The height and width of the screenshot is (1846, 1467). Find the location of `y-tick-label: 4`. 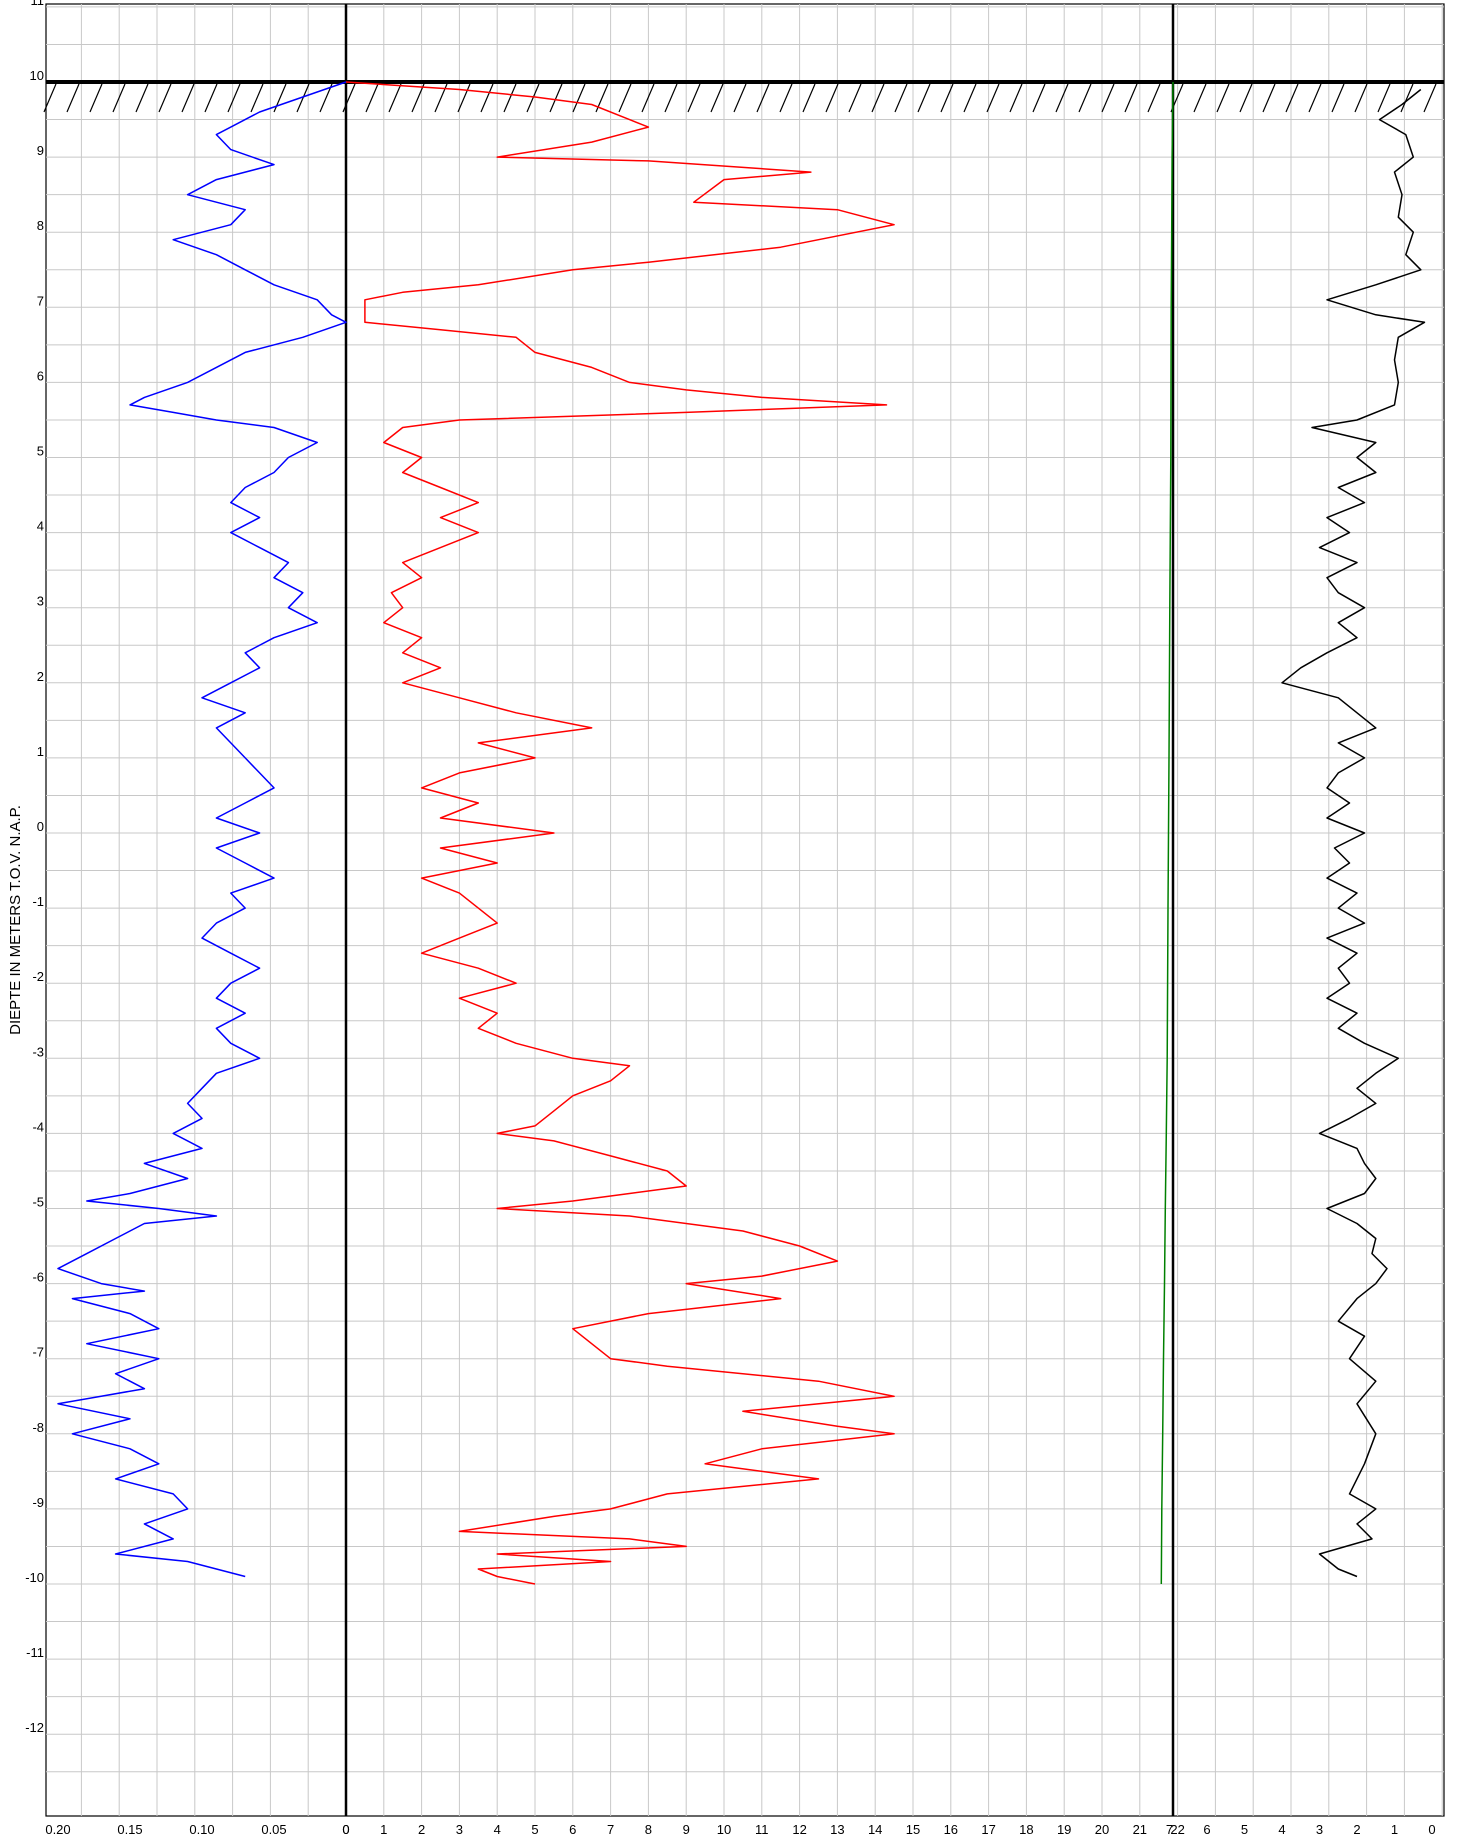

y-tick-label: 4 is located at coordinates (40, 526).